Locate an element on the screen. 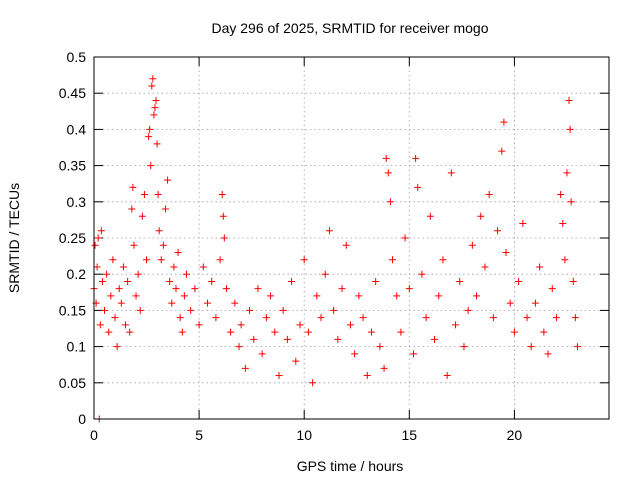 The width and height of the screenshot is (640, 480). y-tick-label: 0.4 is located at coordinates (77, 129).